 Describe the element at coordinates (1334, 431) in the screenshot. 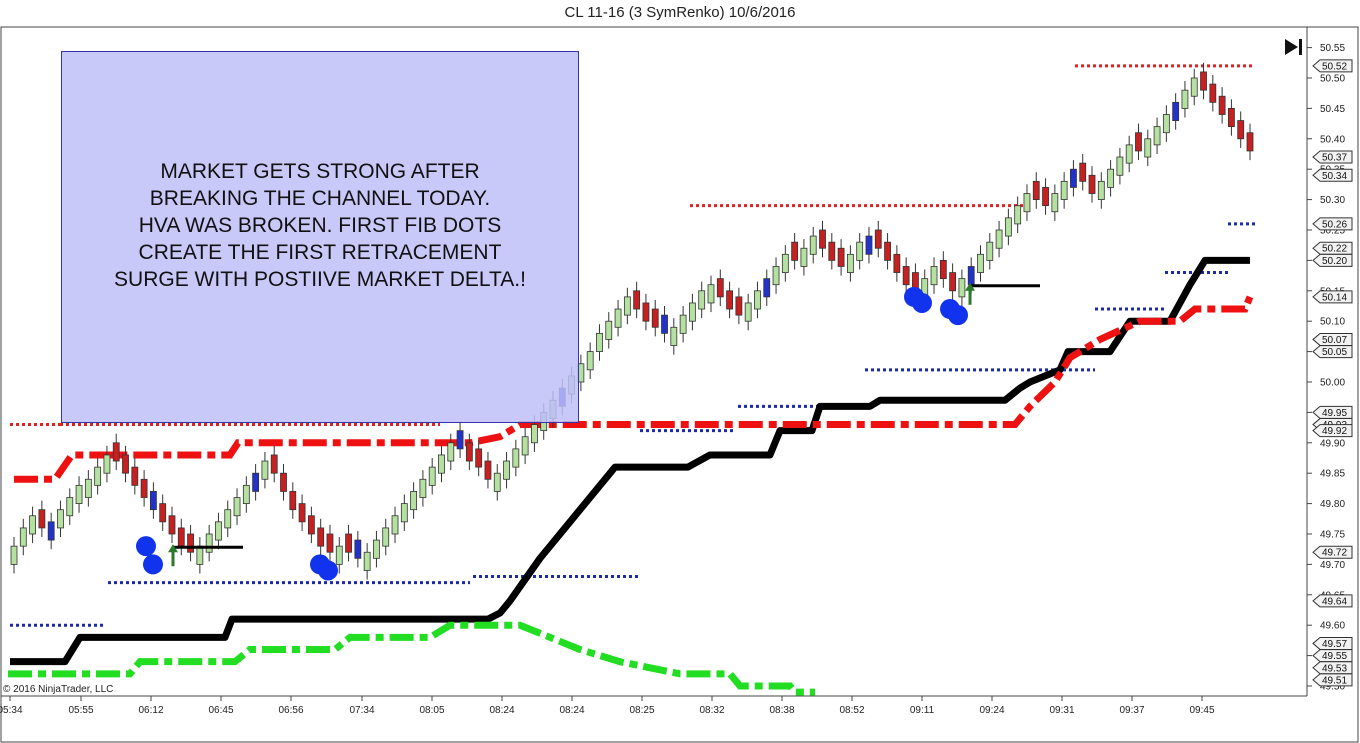

I see `price-marker-label: 49.92` at that location.